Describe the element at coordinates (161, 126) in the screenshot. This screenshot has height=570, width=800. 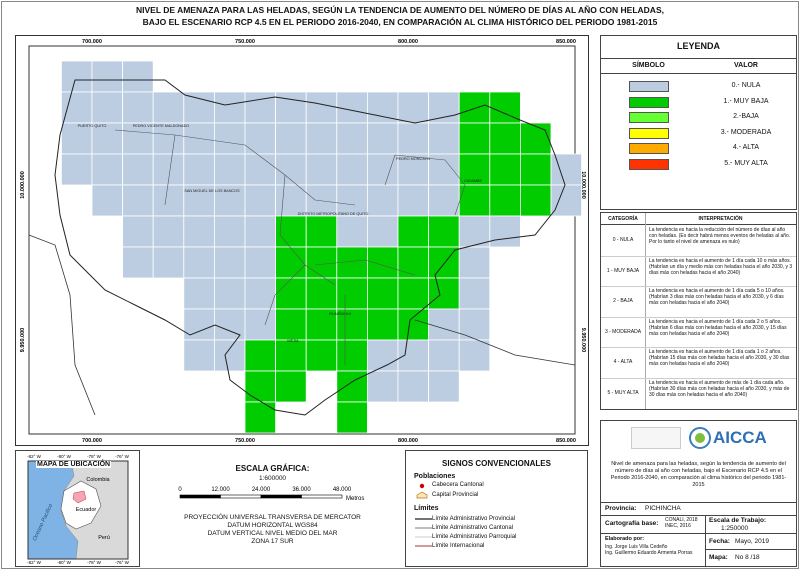
I see `place-label: PEDRO VICENTE MALDONADO` at that location.